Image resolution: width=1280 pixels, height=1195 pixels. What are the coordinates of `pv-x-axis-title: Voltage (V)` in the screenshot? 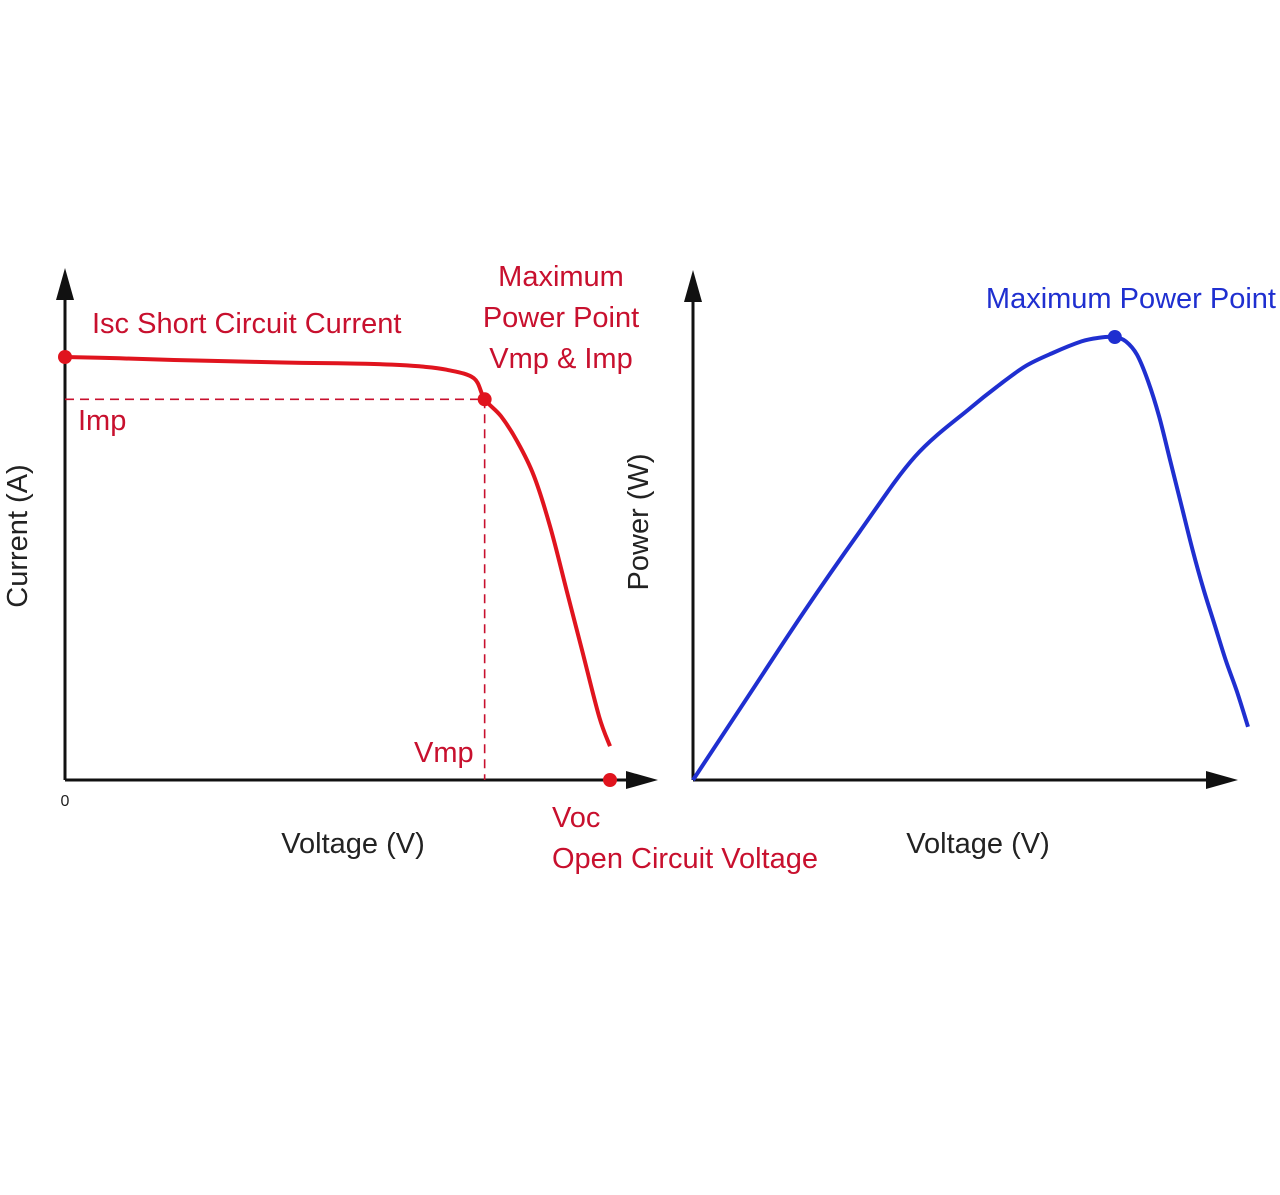 It's located at (977, 844).